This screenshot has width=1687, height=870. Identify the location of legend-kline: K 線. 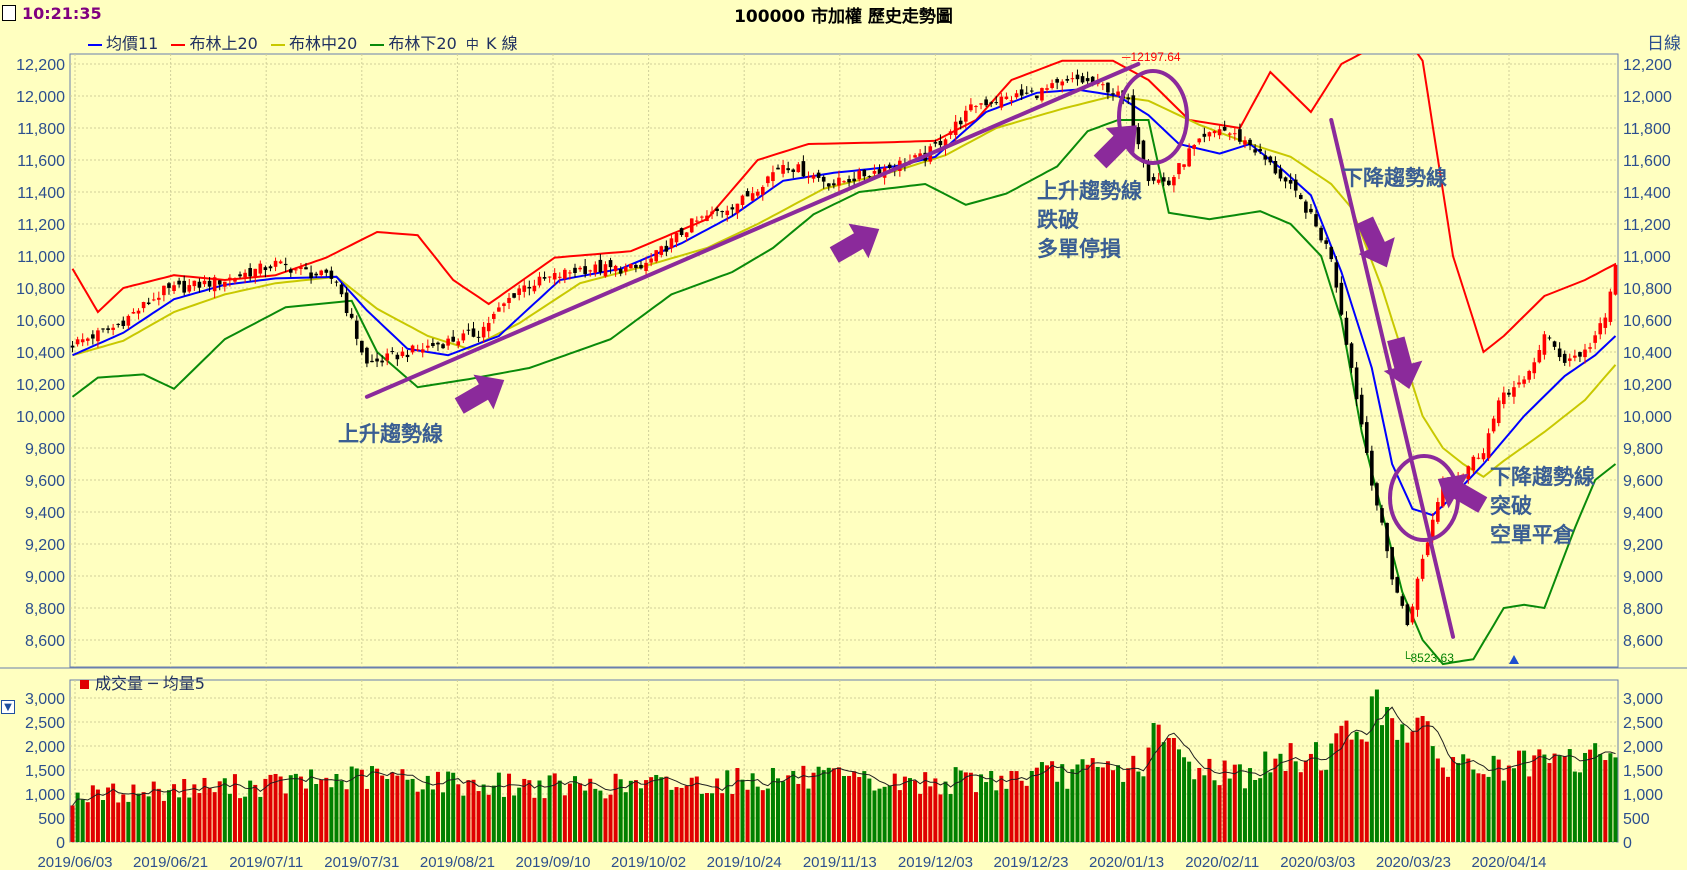
(501, 43).